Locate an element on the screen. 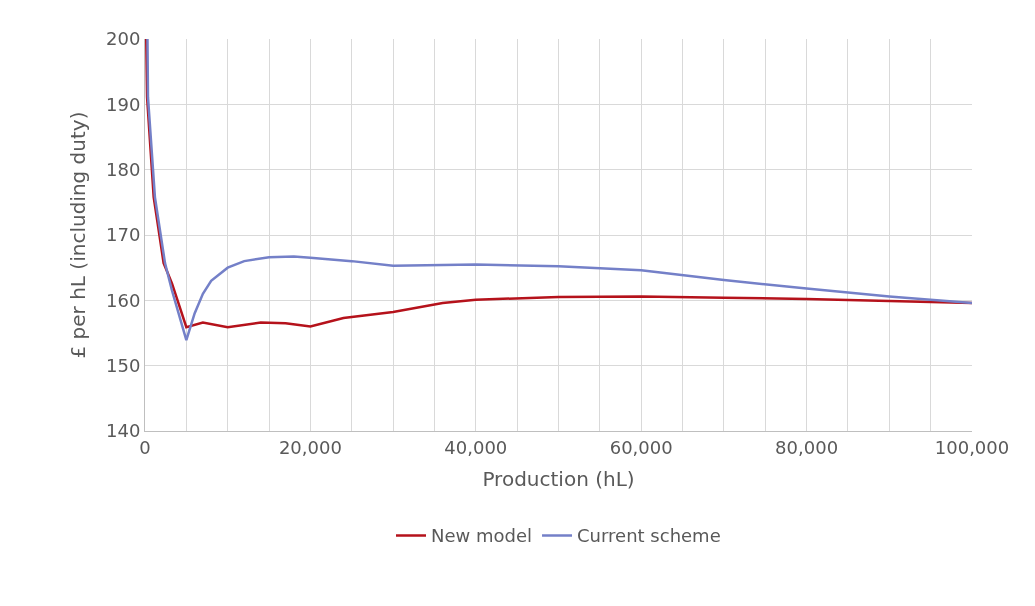 The width and height of the screenshot is (1035, 606). x-tick-label: 80,000 is located at coordinates (807, 447).